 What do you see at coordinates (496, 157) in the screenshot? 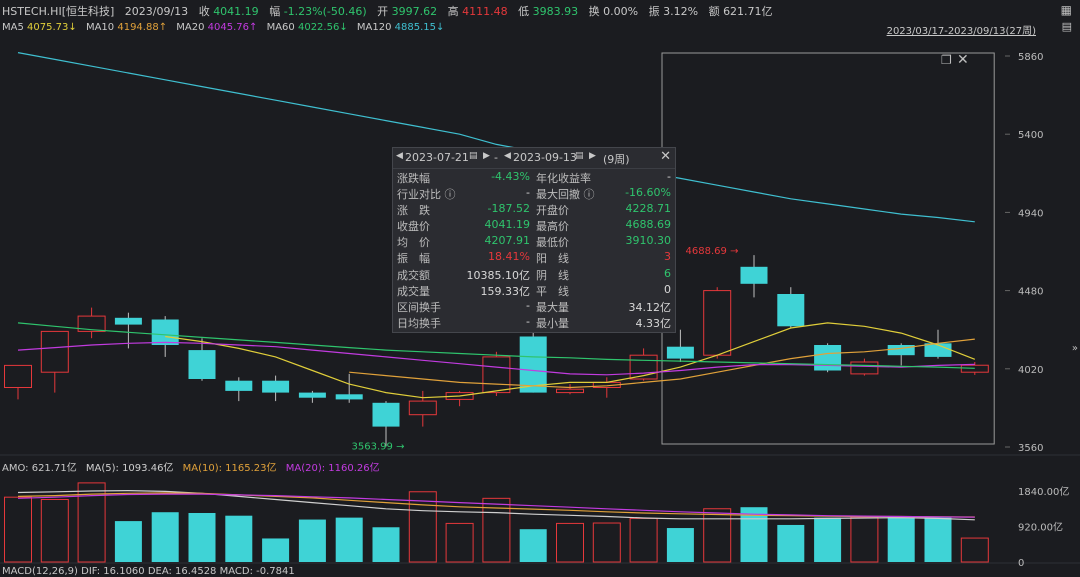
I see `range-dash: -` at bounding box center [496, 157].